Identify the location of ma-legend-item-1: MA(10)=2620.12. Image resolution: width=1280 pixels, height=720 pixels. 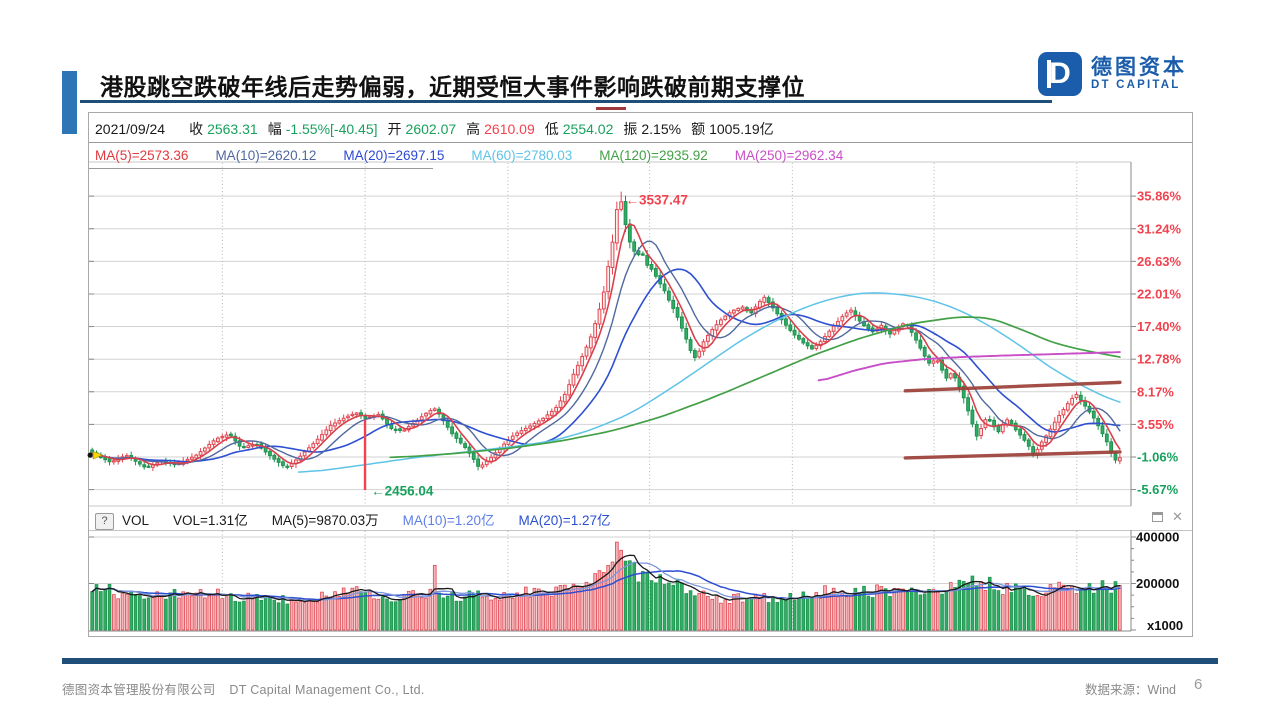
(266, 155).